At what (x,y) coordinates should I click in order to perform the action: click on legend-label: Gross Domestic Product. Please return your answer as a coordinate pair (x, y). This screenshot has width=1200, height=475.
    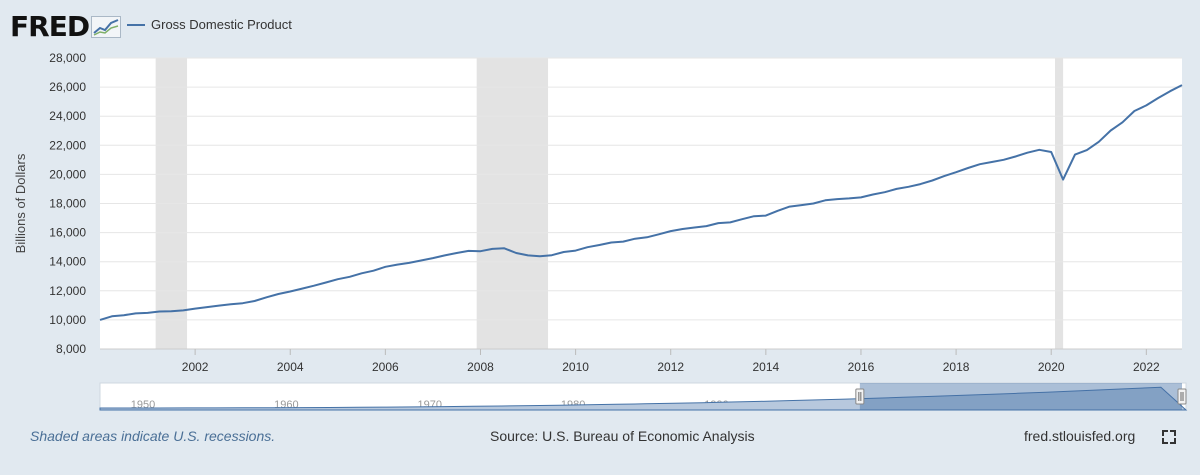
    Looking at the image, I should click on (221, 24).